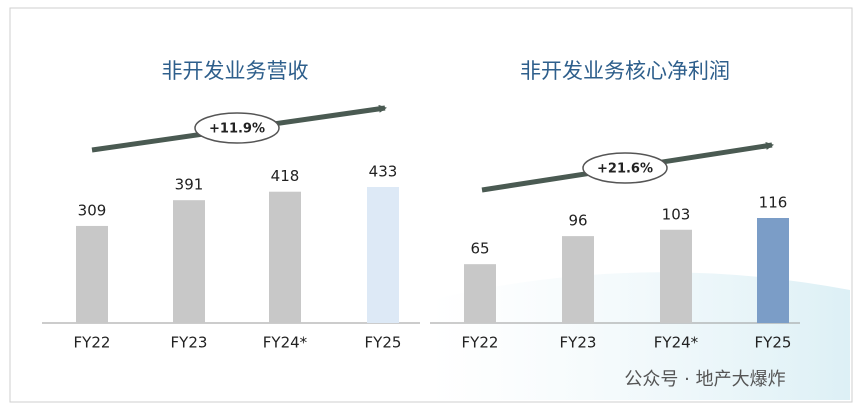  I want to click on annotation: +11.9%, so click(237, 129).